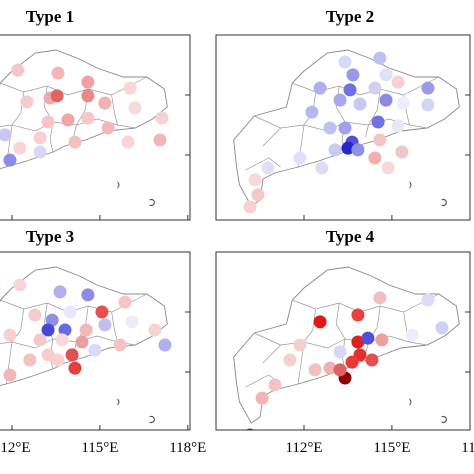  I want to click on x-tick-label: 115°E, so click(391, 448).